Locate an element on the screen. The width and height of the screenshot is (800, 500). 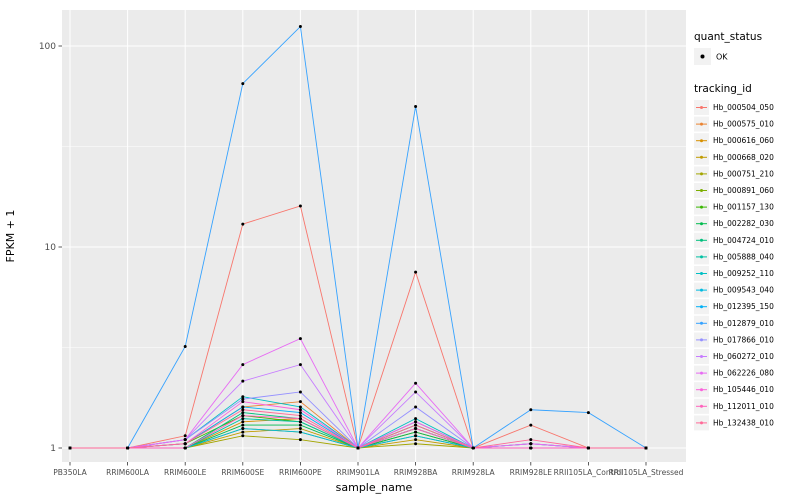
legend-quant-label: OK is located at coordinates (722, 57).